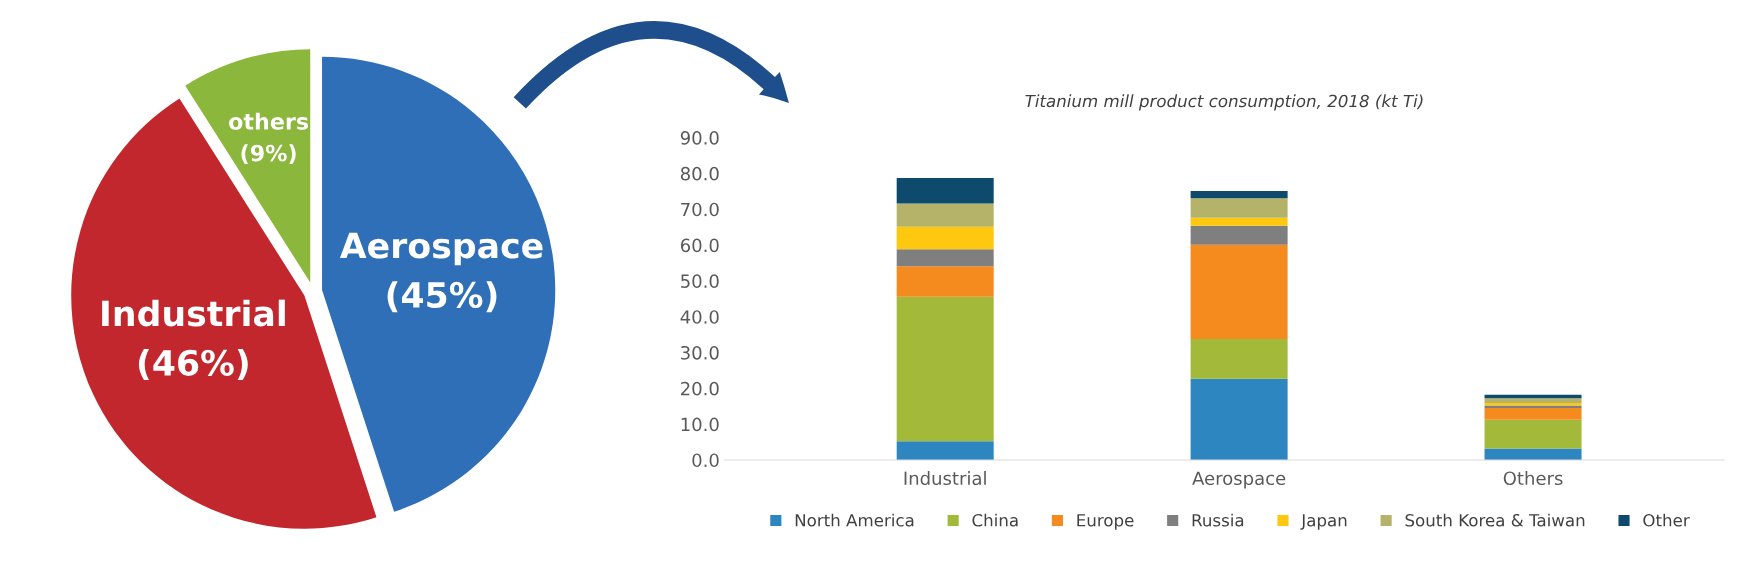 The width and height of the screenshot is (1738, 583). What do you see at coordinates (995, 520) in the screenshot?
I see `legend-label: China` at bounding box center [995, 520].